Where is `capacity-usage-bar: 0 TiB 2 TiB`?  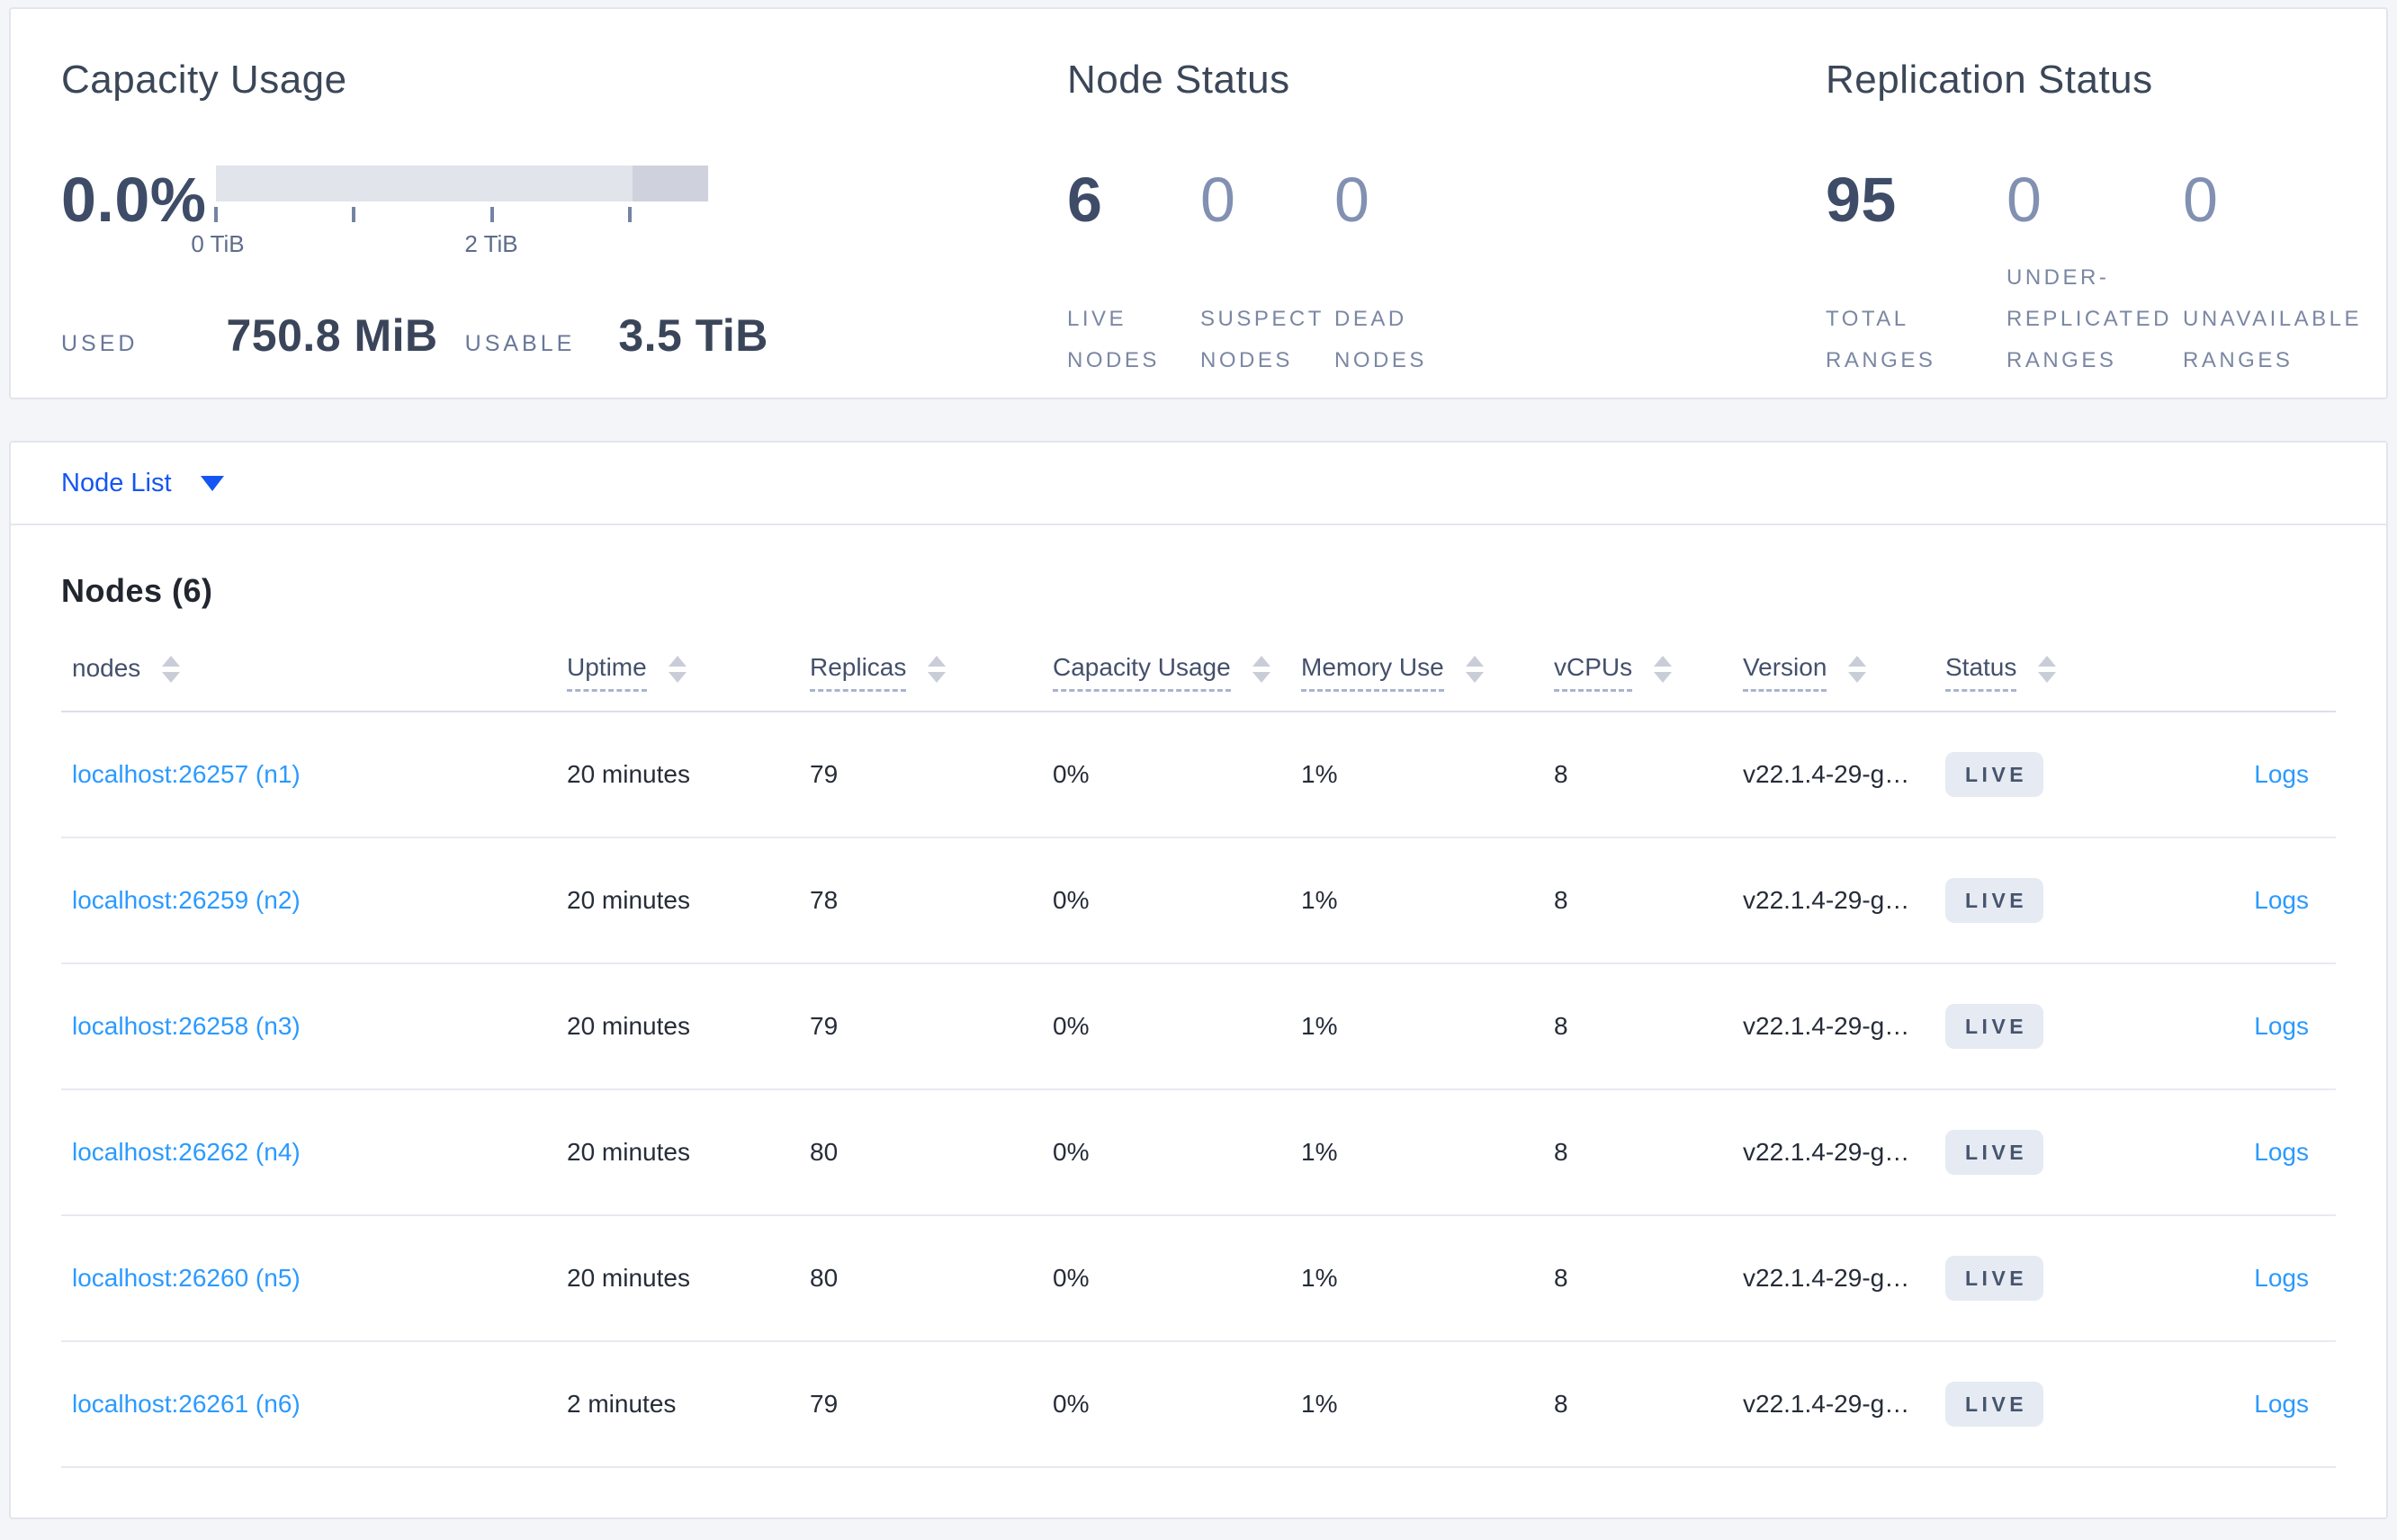 capacity-usage-bar: 0 TiB 2 TiB is located at coordinates (449, 212).